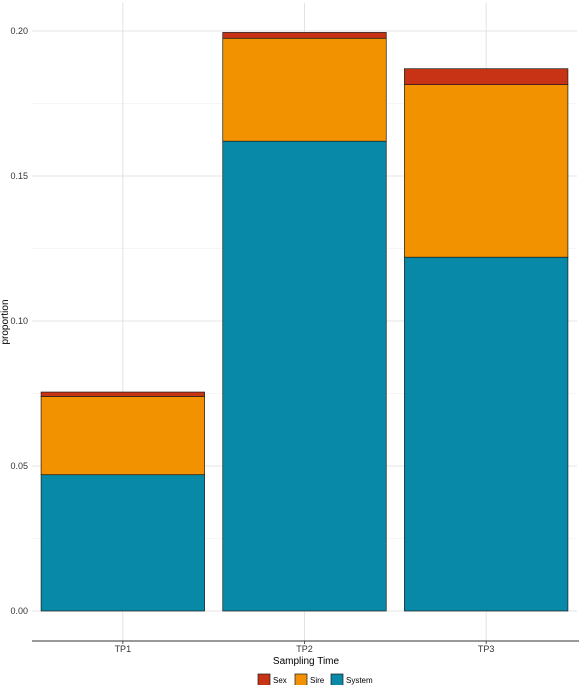  I want to click on x-tick-labels: TP1 TP2 TP3, so click(305, 647).